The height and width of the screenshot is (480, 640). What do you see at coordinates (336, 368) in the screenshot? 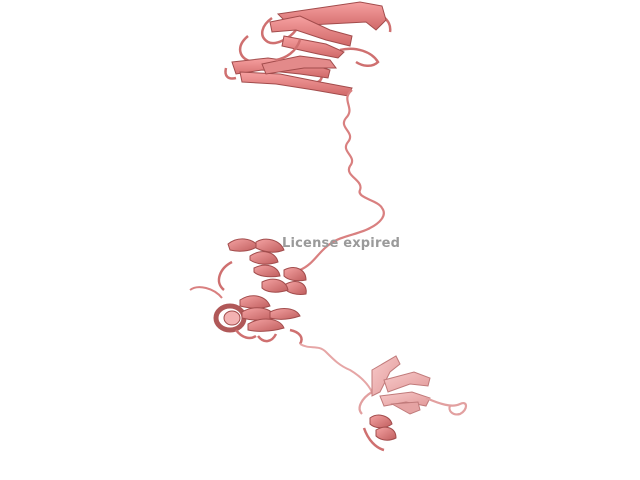
I see `linker-coil-lower` at bounding box center [336, 368].